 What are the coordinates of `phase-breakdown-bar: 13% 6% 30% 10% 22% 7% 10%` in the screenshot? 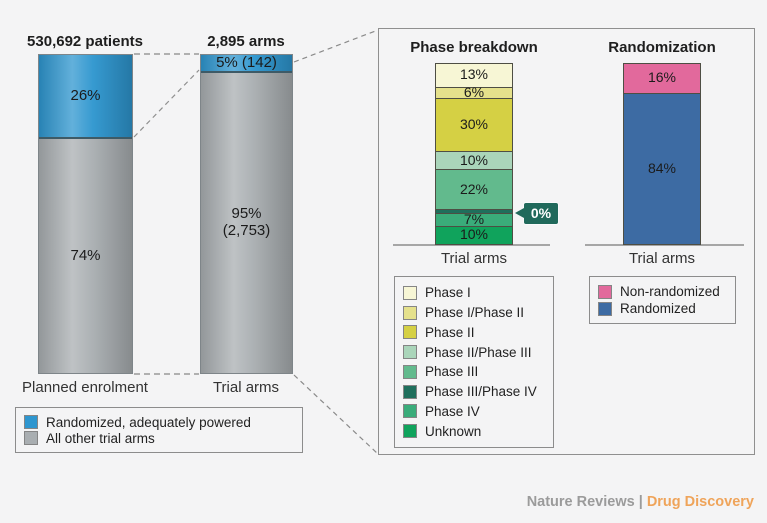 It's located at (474, 154).